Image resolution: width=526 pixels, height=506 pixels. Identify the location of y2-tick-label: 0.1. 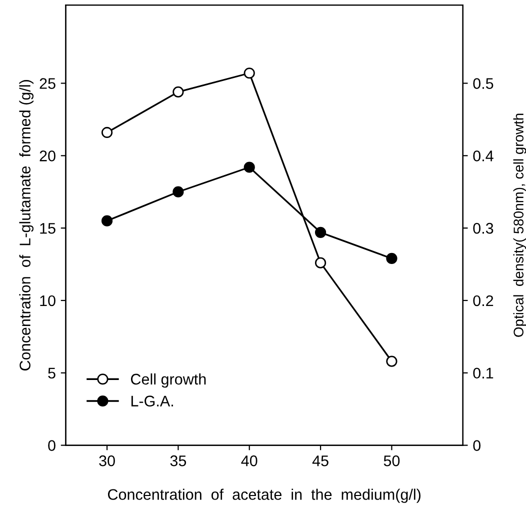
(483, 373).